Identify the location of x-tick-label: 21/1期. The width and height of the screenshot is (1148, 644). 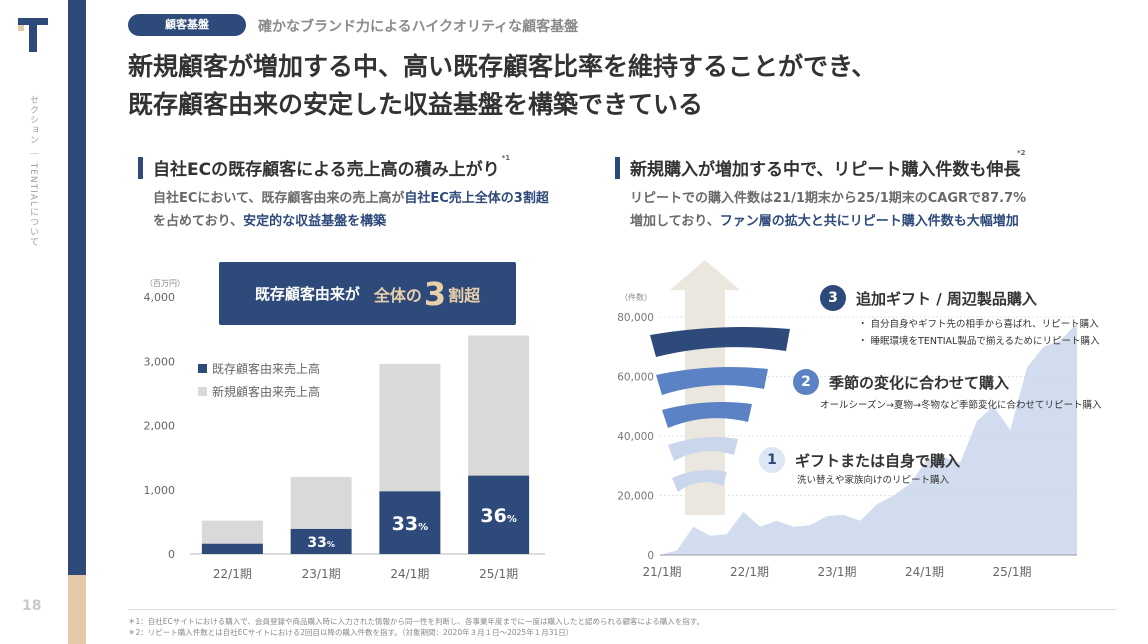
(662, 572).